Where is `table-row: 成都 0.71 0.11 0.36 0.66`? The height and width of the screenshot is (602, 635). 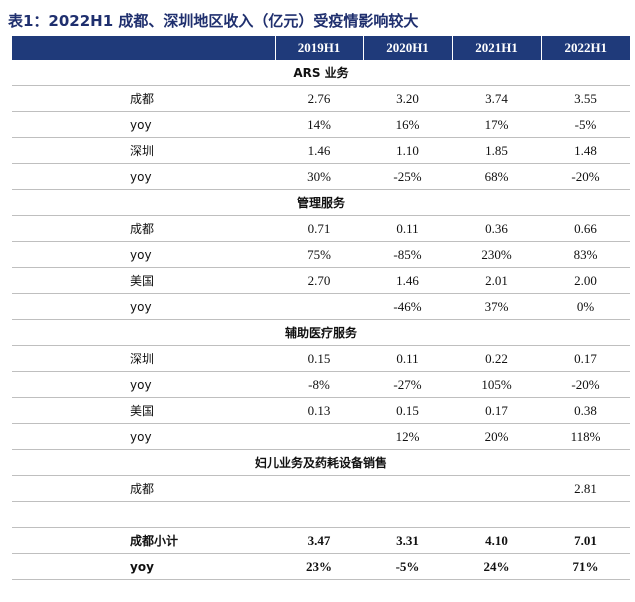 table-row: 成都 0.71 0.11 0.36 0.66 is located at coordinates (321, 228).